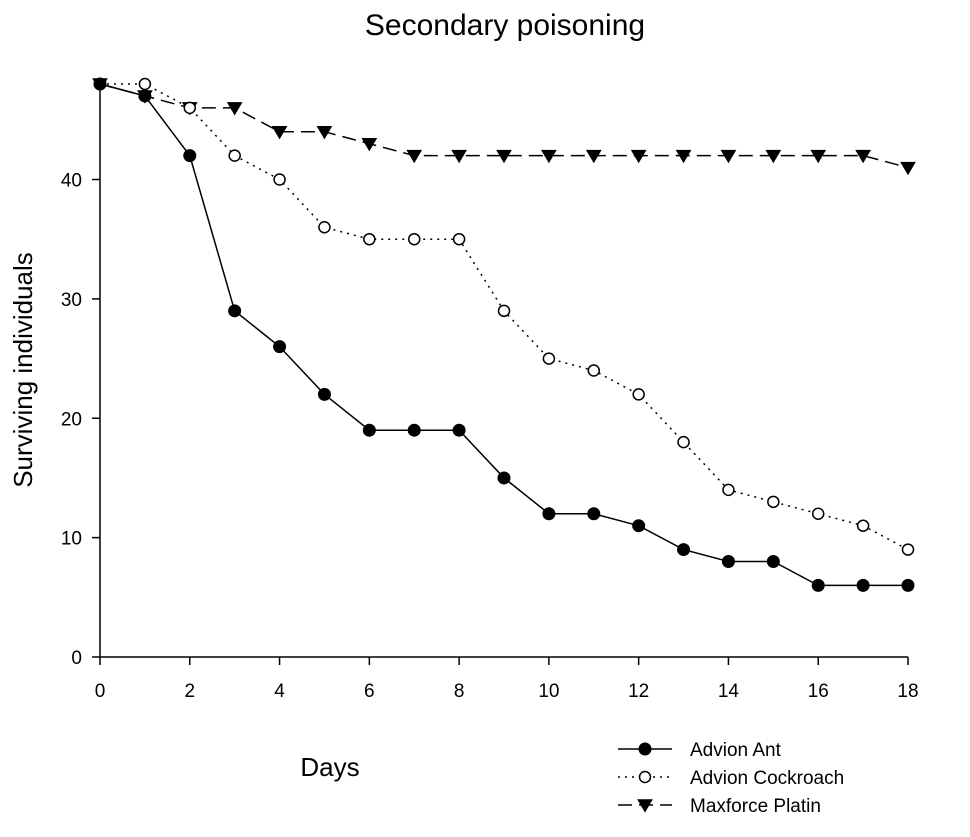 This screenshot has width=970, height=837. Describe the element at coordinates (755, 806) in the screenshot. I see `legend-label: Maxforce Platin` at that location.